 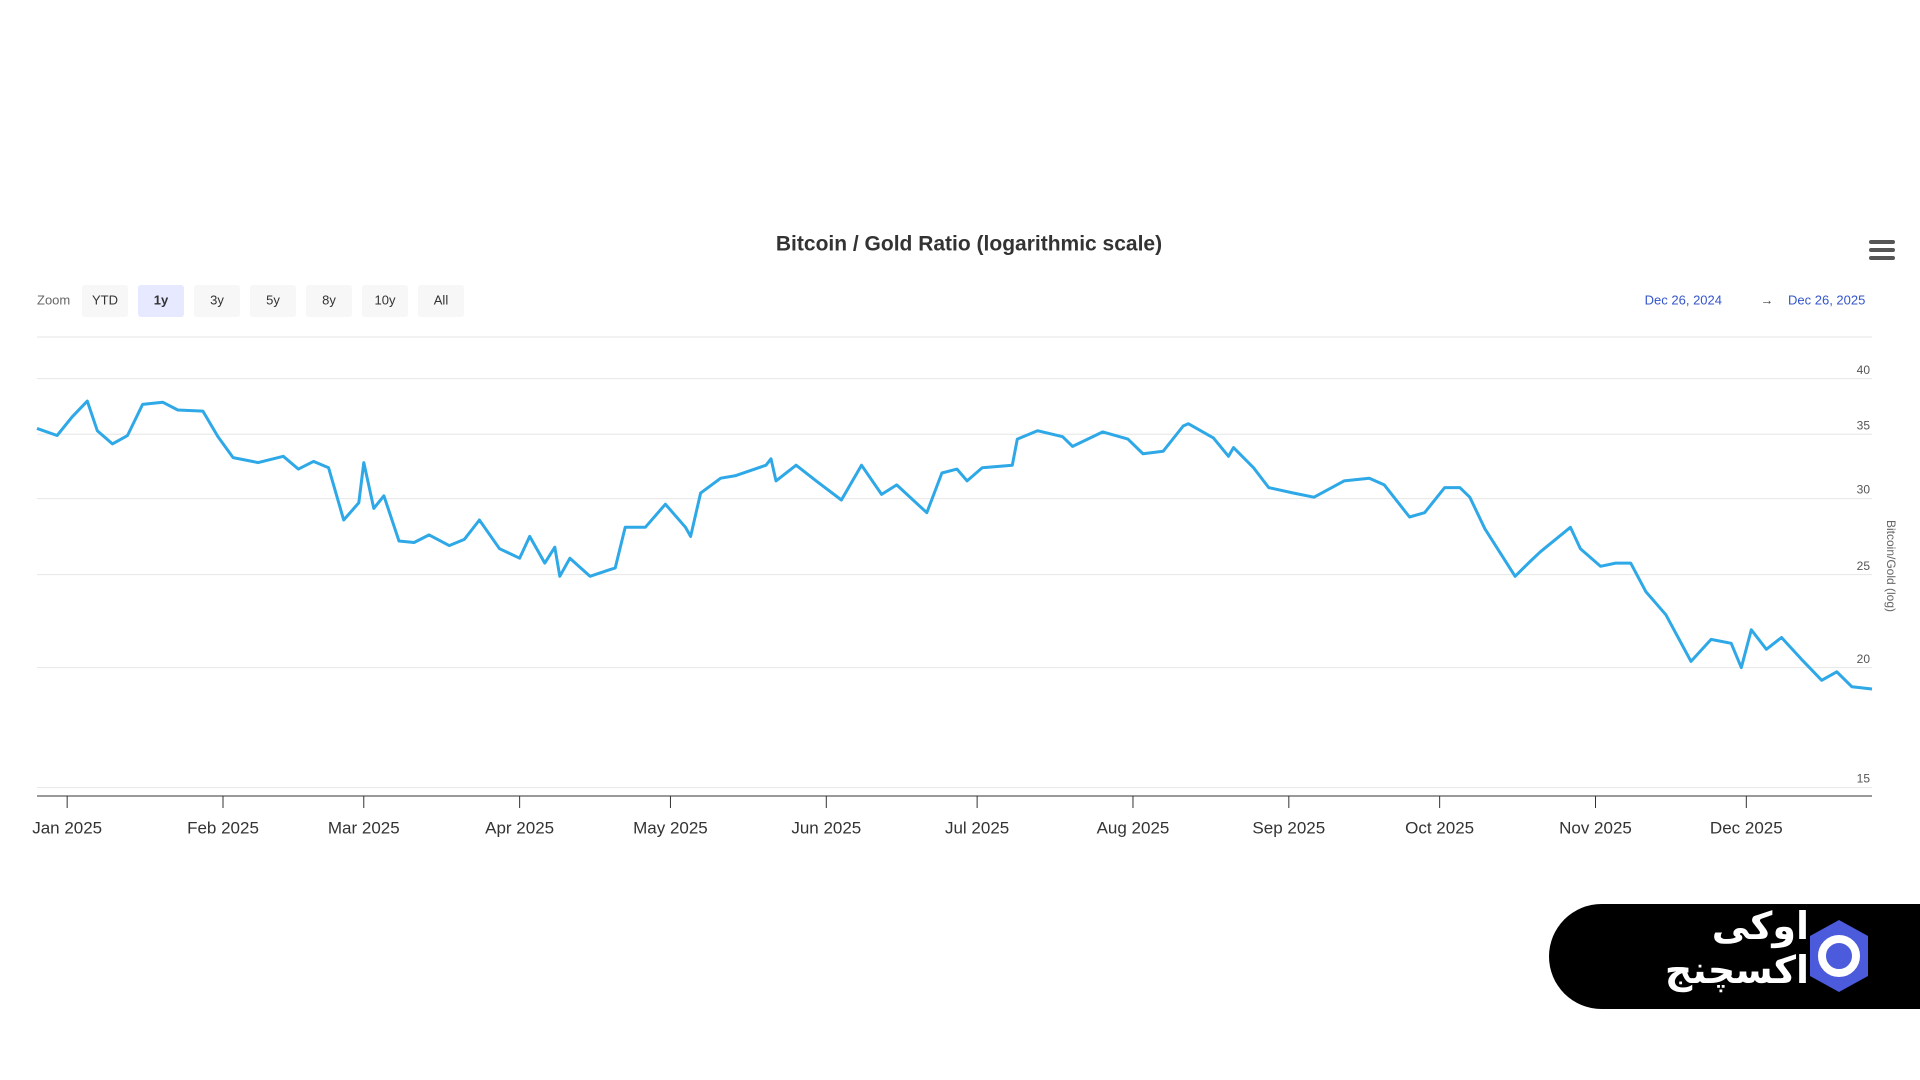 I want to click on range-to: Dec 26, 2025, so click(x=1826, y=299).